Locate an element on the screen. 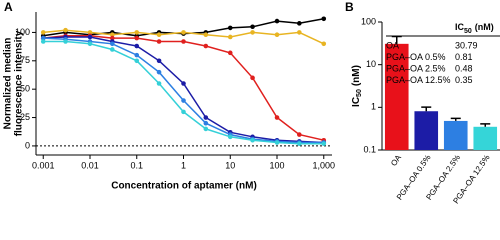 The image size is (500, 240). x-tick-label: OA is located at coordinates (396, 160).